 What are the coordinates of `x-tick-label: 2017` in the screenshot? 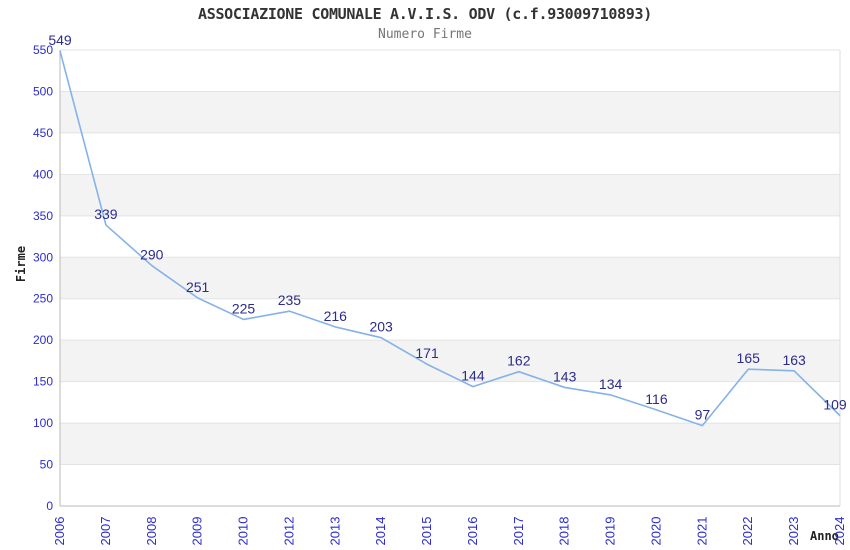 It's located at (518, 531).